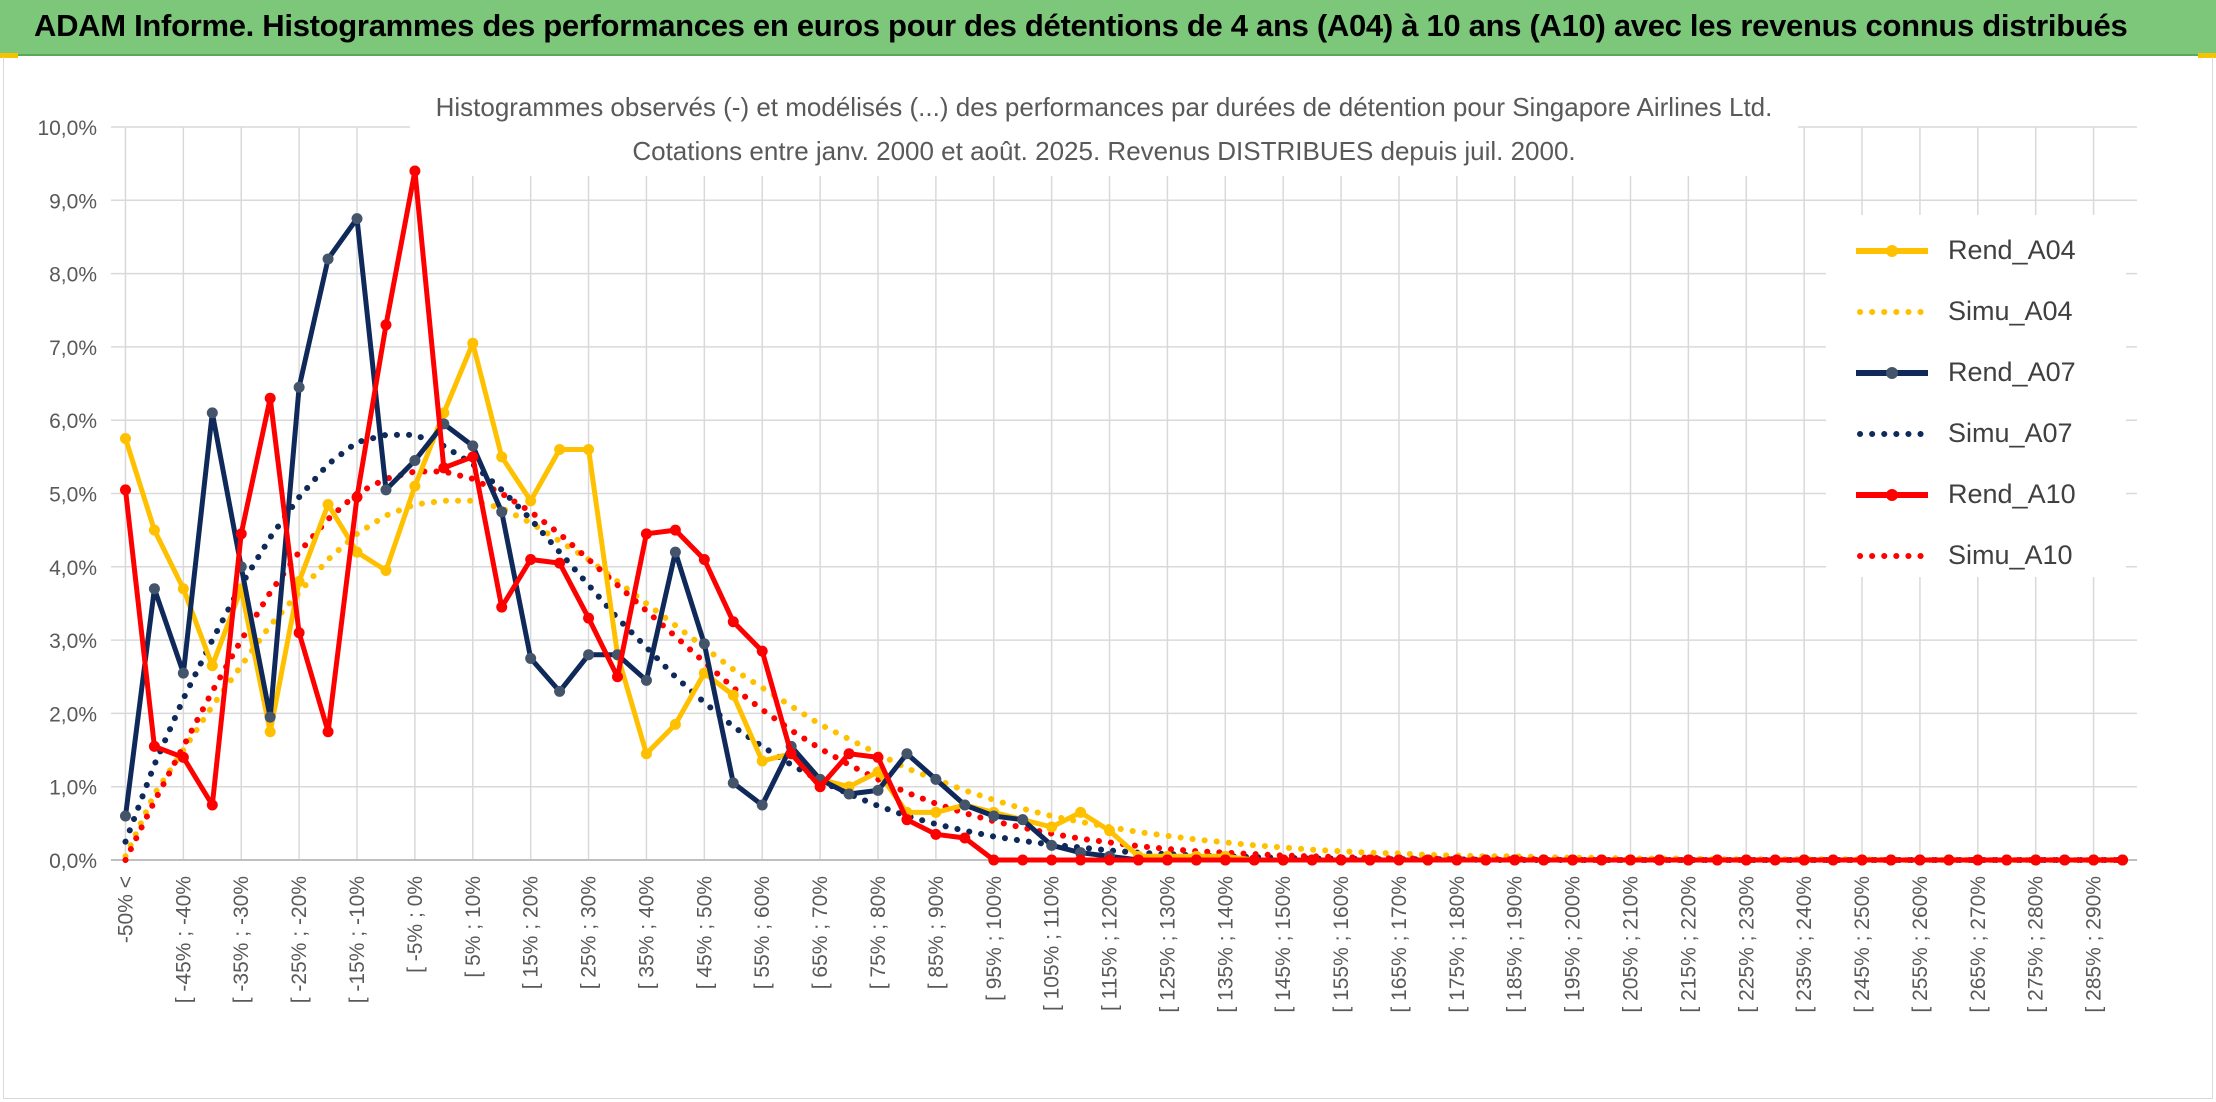  What do you see at coordinates (531, 932) in the screenshot?
I see `x-tick-label: [ 15% ; 20%` at bounding box center [531, 932].